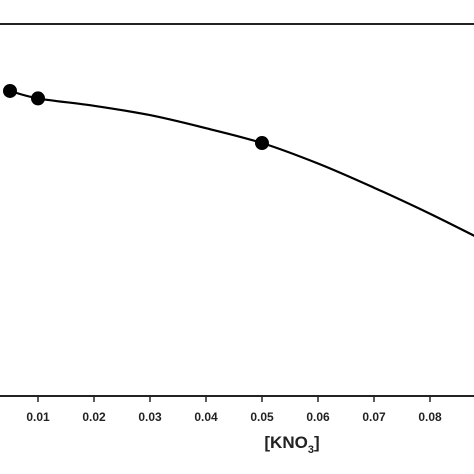  What do you see at coordinates (150, 417) in the screenshot?
I see `x-tick-label: 0.03` at bounding box center [150, 417].